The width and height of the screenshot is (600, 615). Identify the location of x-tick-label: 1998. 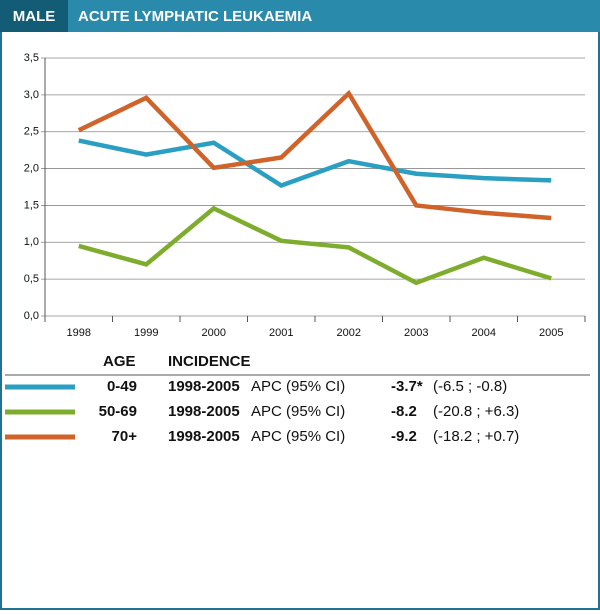
(79, 333).